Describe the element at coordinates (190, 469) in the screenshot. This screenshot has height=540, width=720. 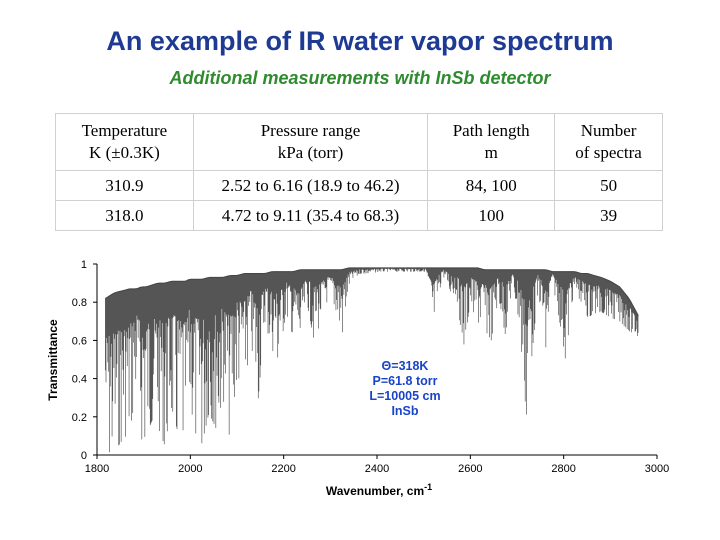
I see `x-tick-label: 2000` at that location.